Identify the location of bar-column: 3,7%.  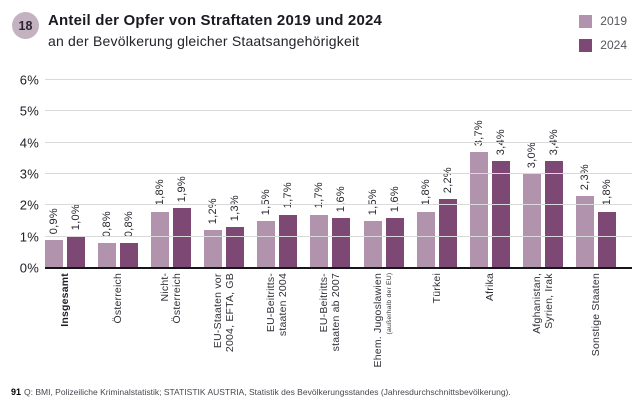
(478, 174).